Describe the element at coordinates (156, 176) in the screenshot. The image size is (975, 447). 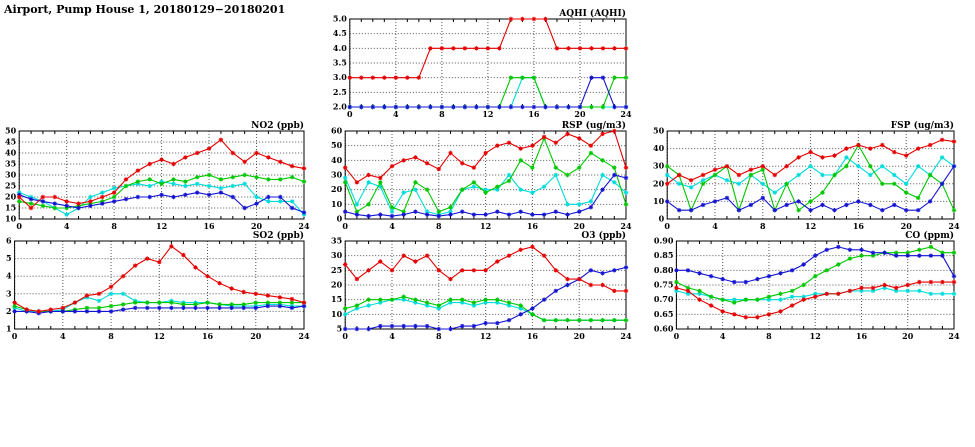
I see `chart-no2: 10 15 20 25 30 35 40 45 50 0 4 8 12 16 20 24 NO2 (ppb)` at that location.